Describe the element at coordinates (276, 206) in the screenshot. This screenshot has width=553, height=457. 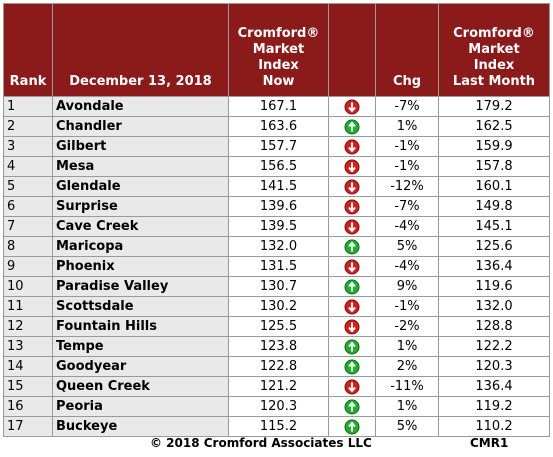
I see `table-row: 6 Surprise 139.6 -7% 149.8` at that location.